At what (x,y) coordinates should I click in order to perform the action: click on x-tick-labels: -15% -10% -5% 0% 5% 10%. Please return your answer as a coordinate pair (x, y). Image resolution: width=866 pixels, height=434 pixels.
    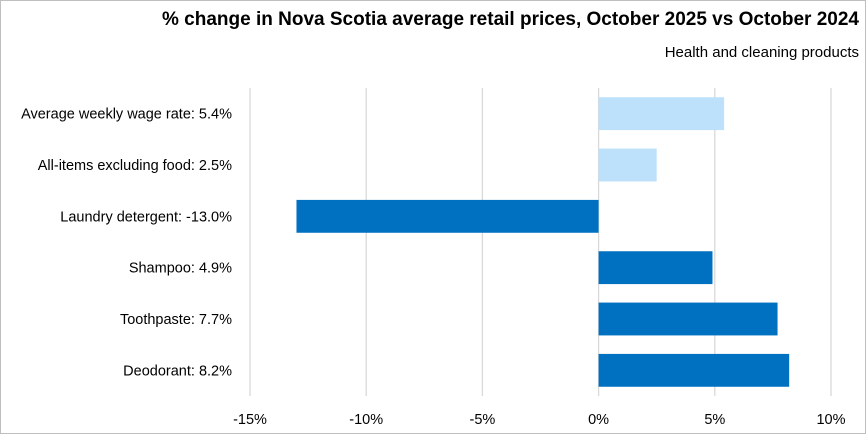
    Looking at the image, I should click on (539, 420).